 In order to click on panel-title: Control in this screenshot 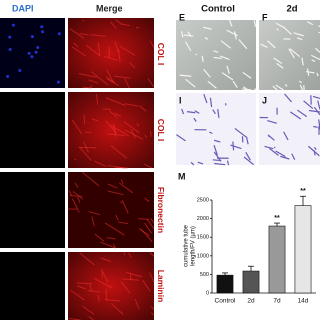, I will do `click(218, 9)`.